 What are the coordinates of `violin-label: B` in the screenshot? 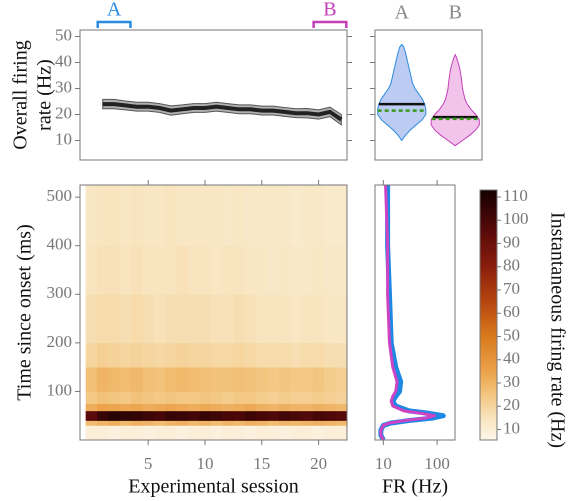 It's located at (455, 13).